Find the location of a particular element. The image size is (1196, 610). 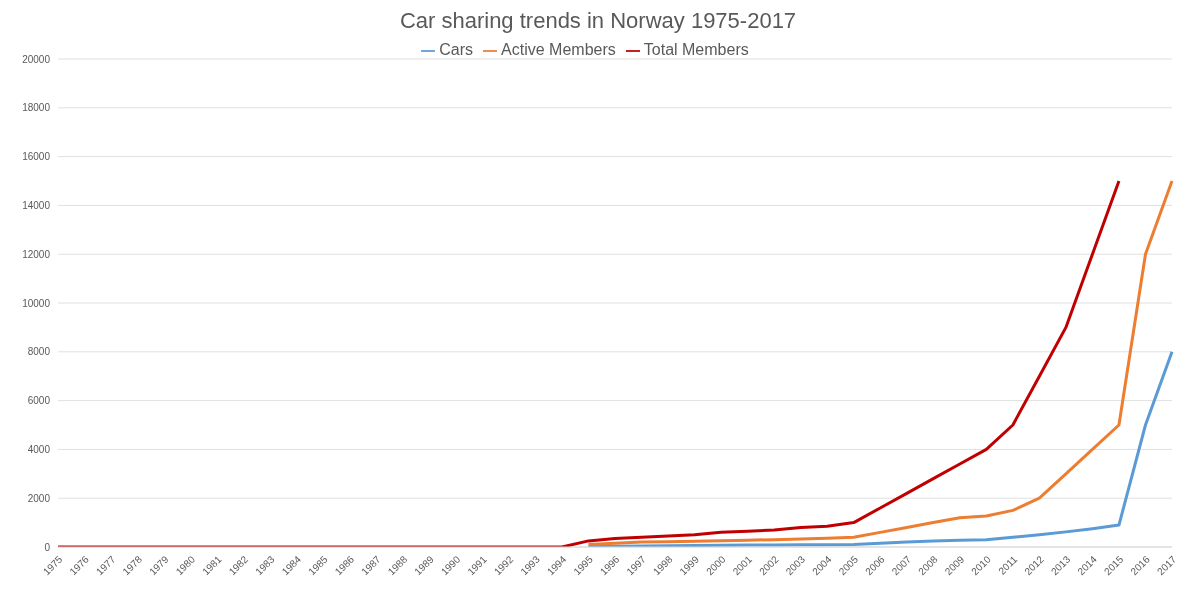

legend-label: Total Members is located at coordinates (696, 49).